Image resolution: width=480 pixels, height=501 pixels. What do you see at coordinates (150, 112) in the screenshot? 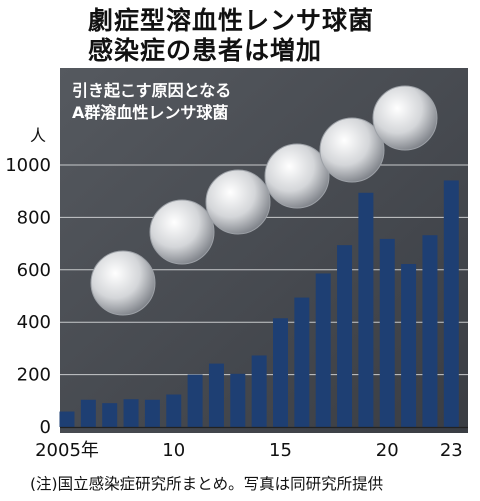
I see `photo-caption-line2: A群溶血性レンサ球菌` at bounding box center [150, 112].